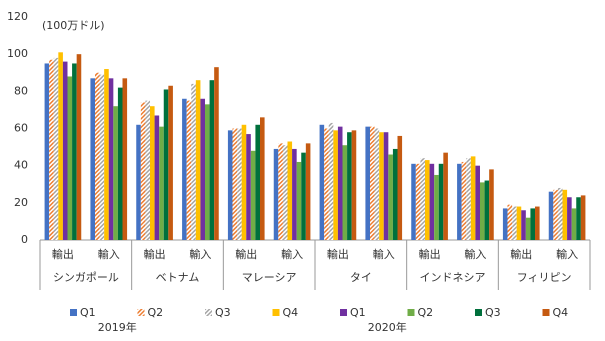 The width and height of the screenshot is (605, 341). What do you see at coordinates (269, 277) in the screenshot?
I see `group-label: マレーシア` at bounding box center [269, 277].